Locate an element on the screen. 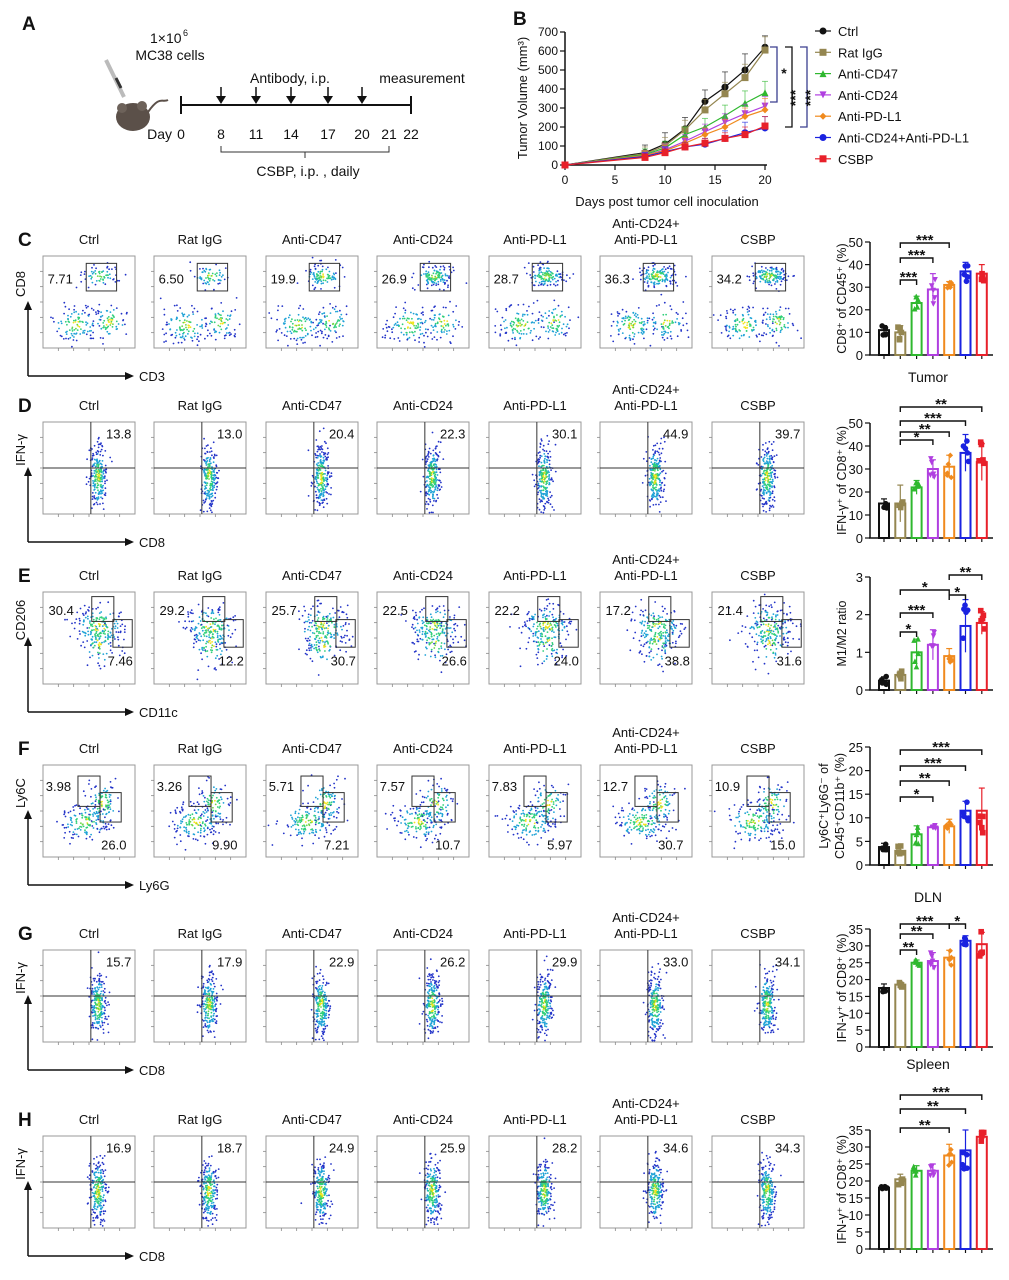 The image size is (1009, 1280). flow-y-axis-label: CD8 is located at coordinates (20, 284).